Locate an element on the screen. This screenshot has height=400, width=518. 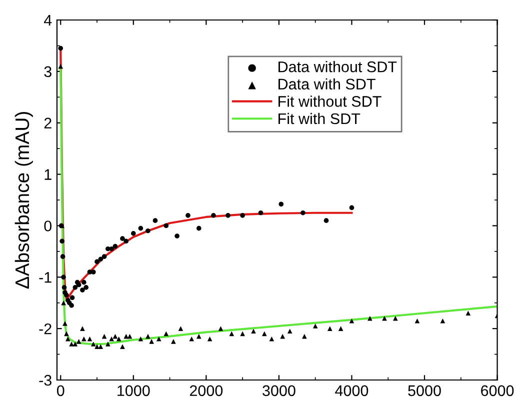
legend-label: Fit with SDT is located at coordinates (319, 118).